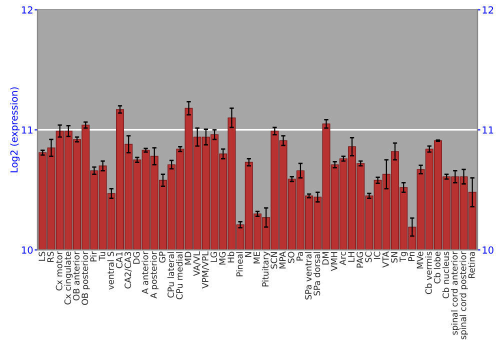 This screenshot has height=350, width=500. I want to click on x-tick-label: Pn, so click(411, 256).